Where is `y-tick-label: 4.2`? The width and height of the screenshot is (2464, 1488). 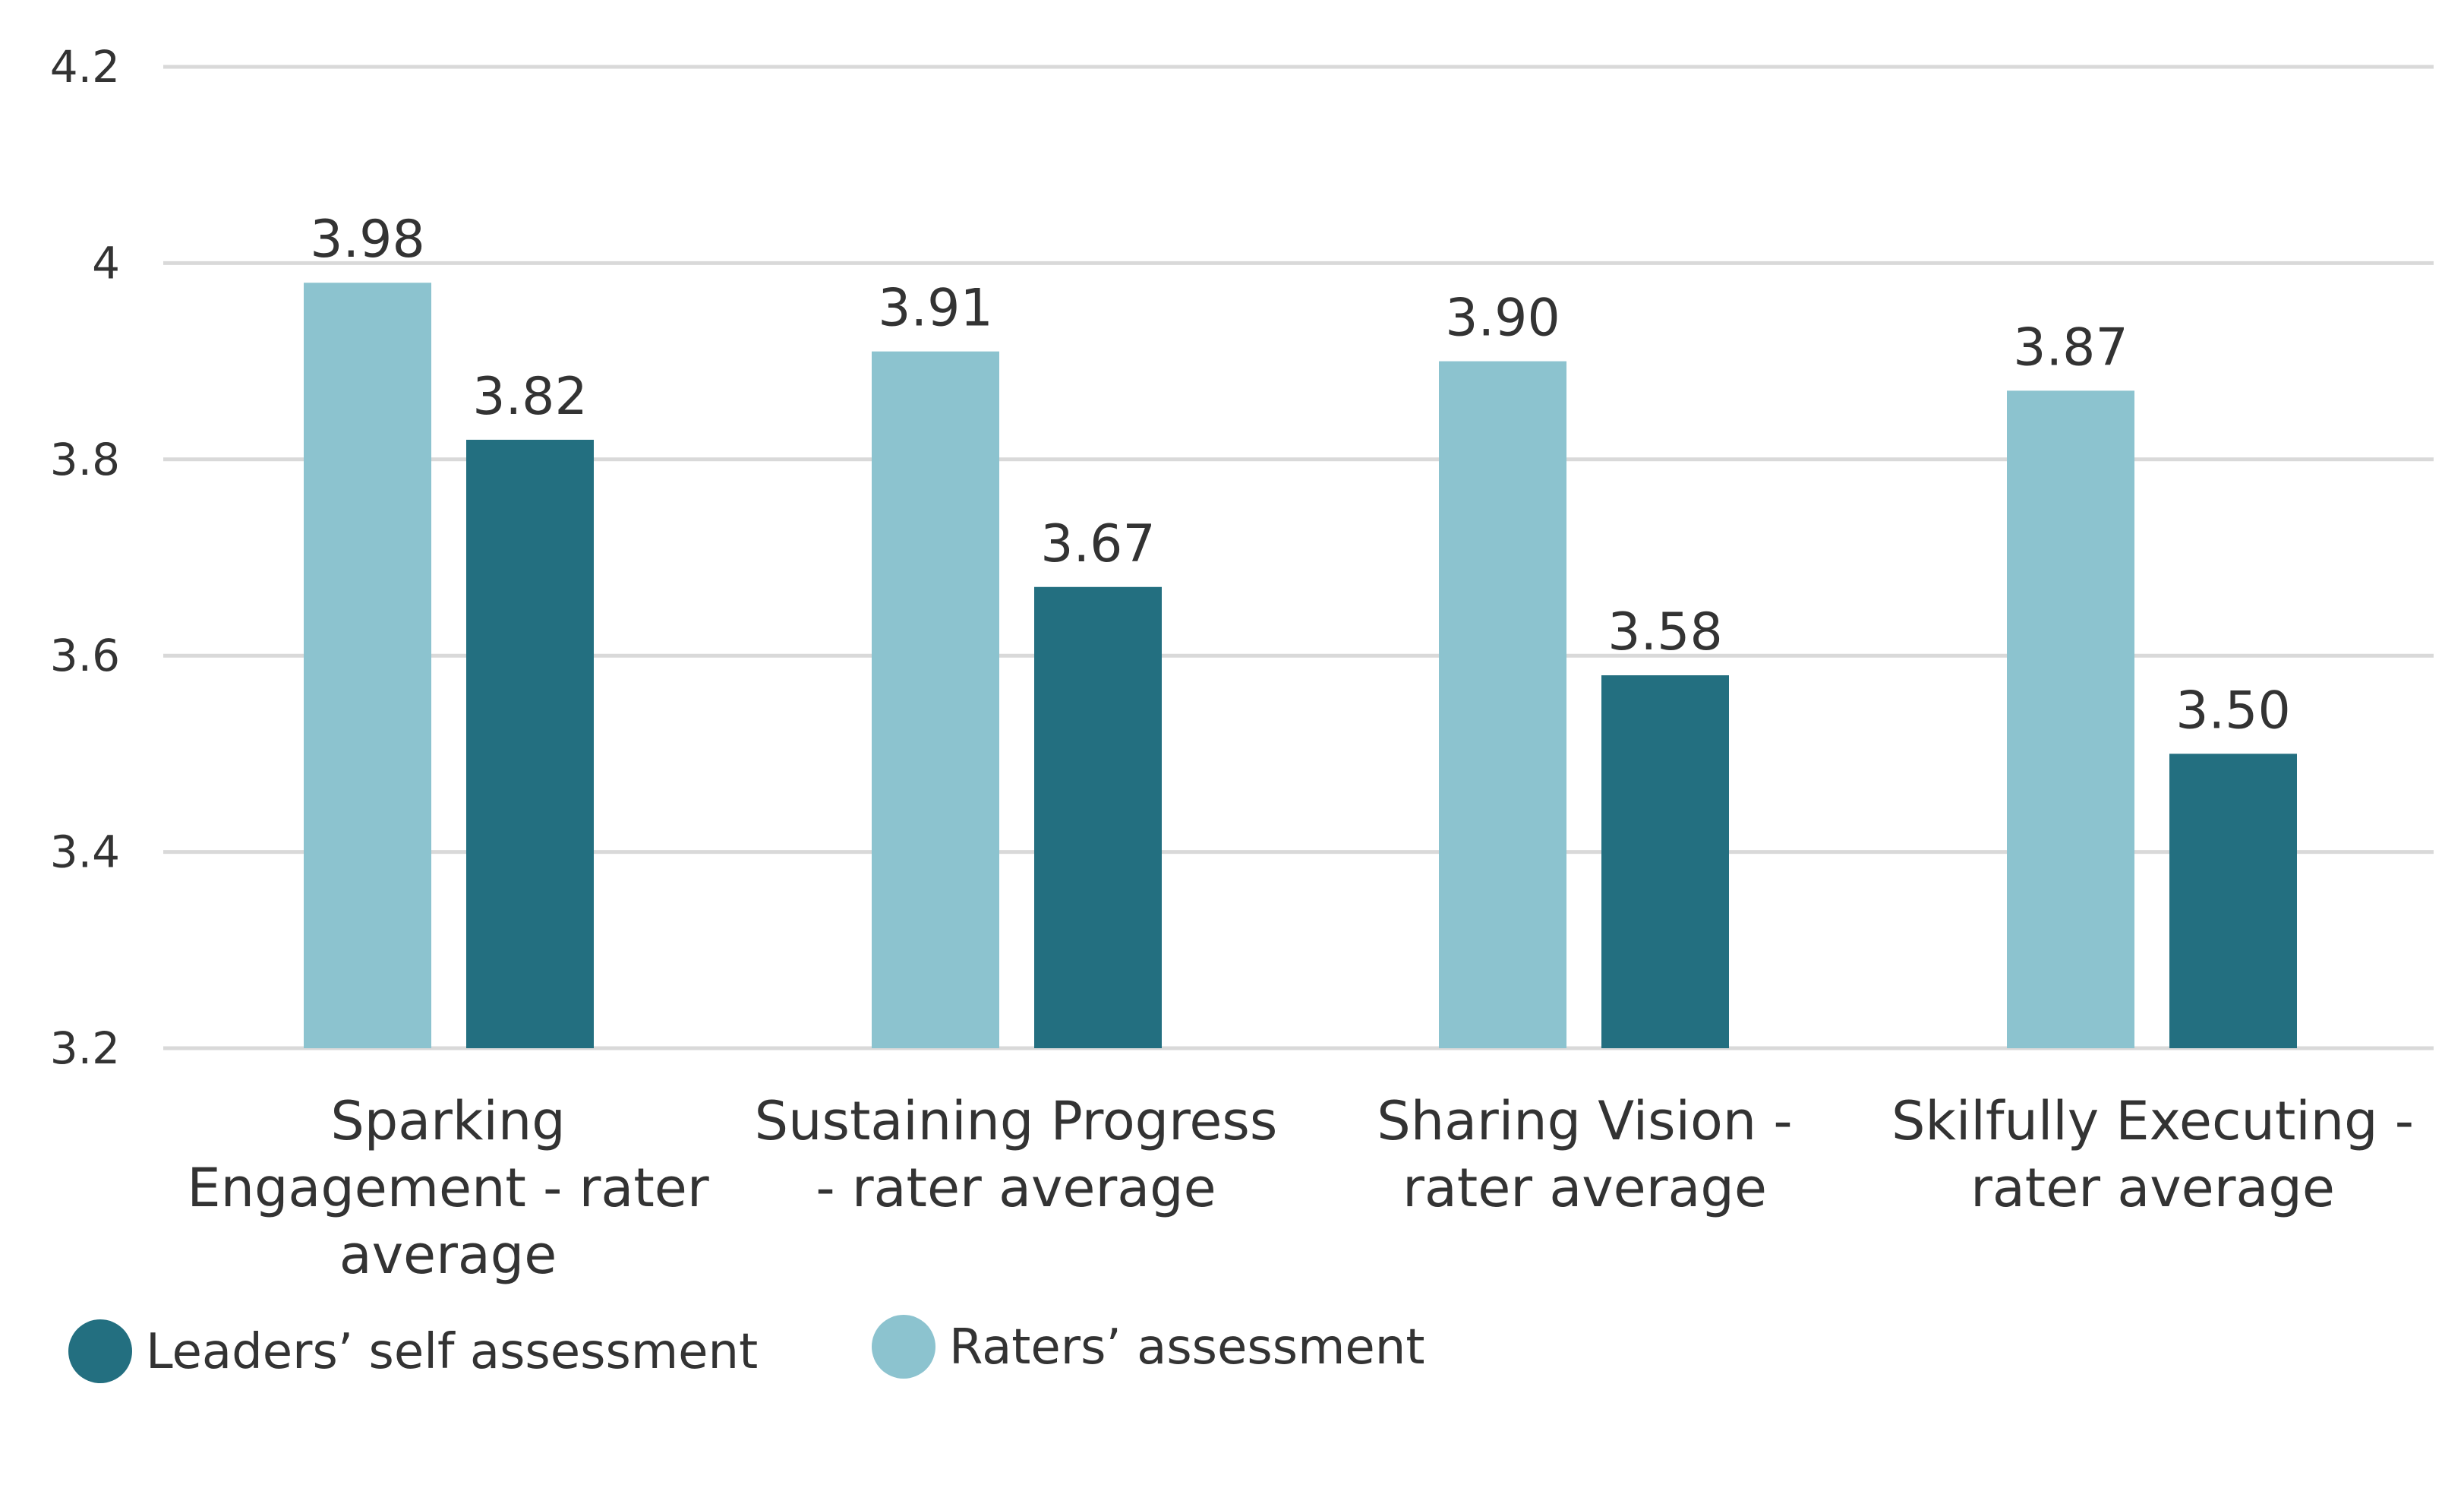 y-tick-label: 4.2 is located at coordinates (85, 67).